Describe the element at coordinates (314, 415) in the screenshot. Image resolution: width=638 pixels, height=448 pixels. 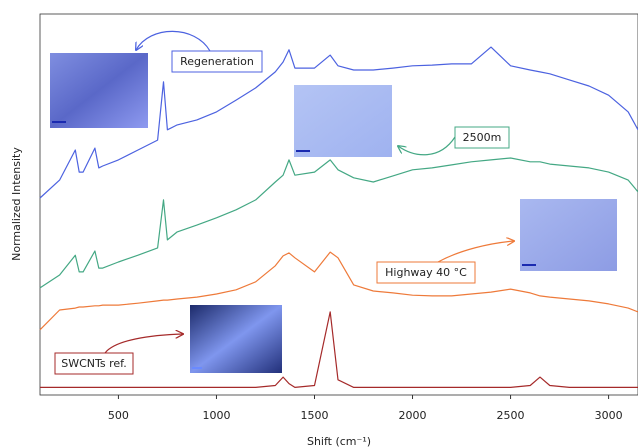
I see `x-tick-label: 1500` at that location.